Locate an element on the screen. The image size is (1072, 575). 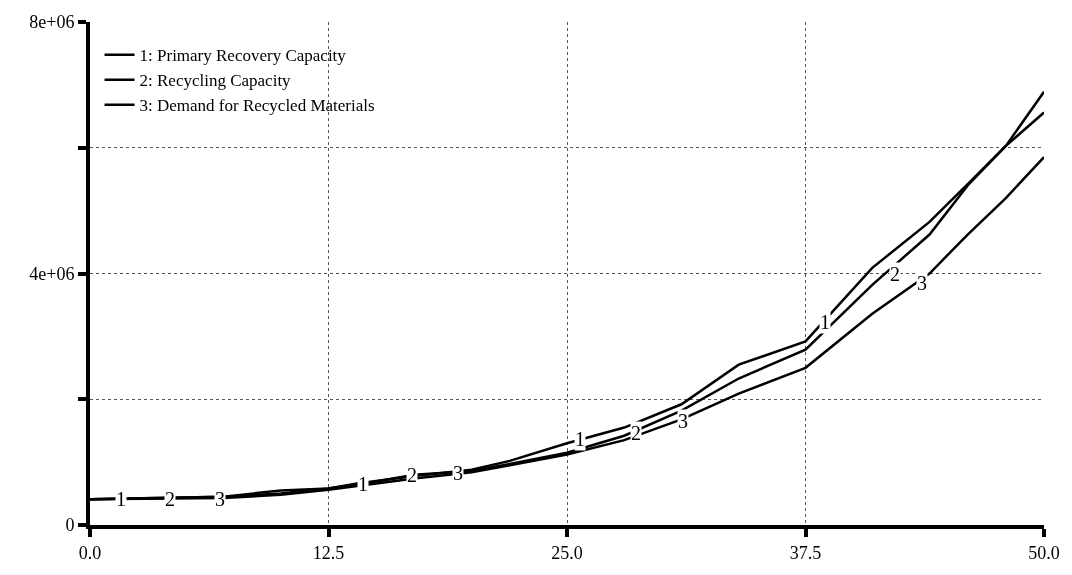
x-tick-label: 37.5 is located at coordinates (805, 552).